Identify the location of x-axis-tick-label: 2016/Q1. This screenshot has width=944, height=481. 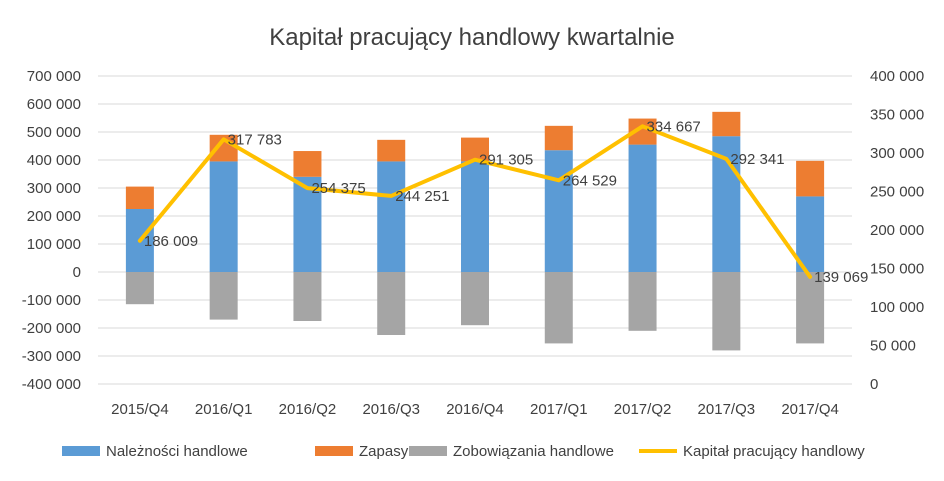
(224, 409).